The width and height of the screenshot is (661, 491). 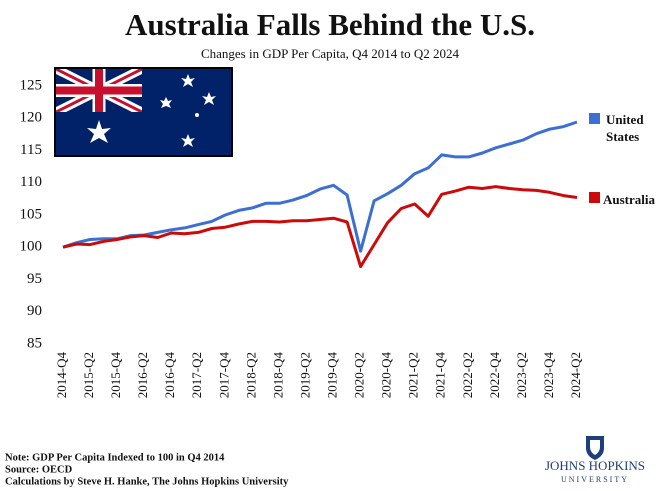 What do you see at coordinates (413, 375) in the screenshot?
I see `x-tick-label: 2021-Q2` at bounding box center [413, 375].